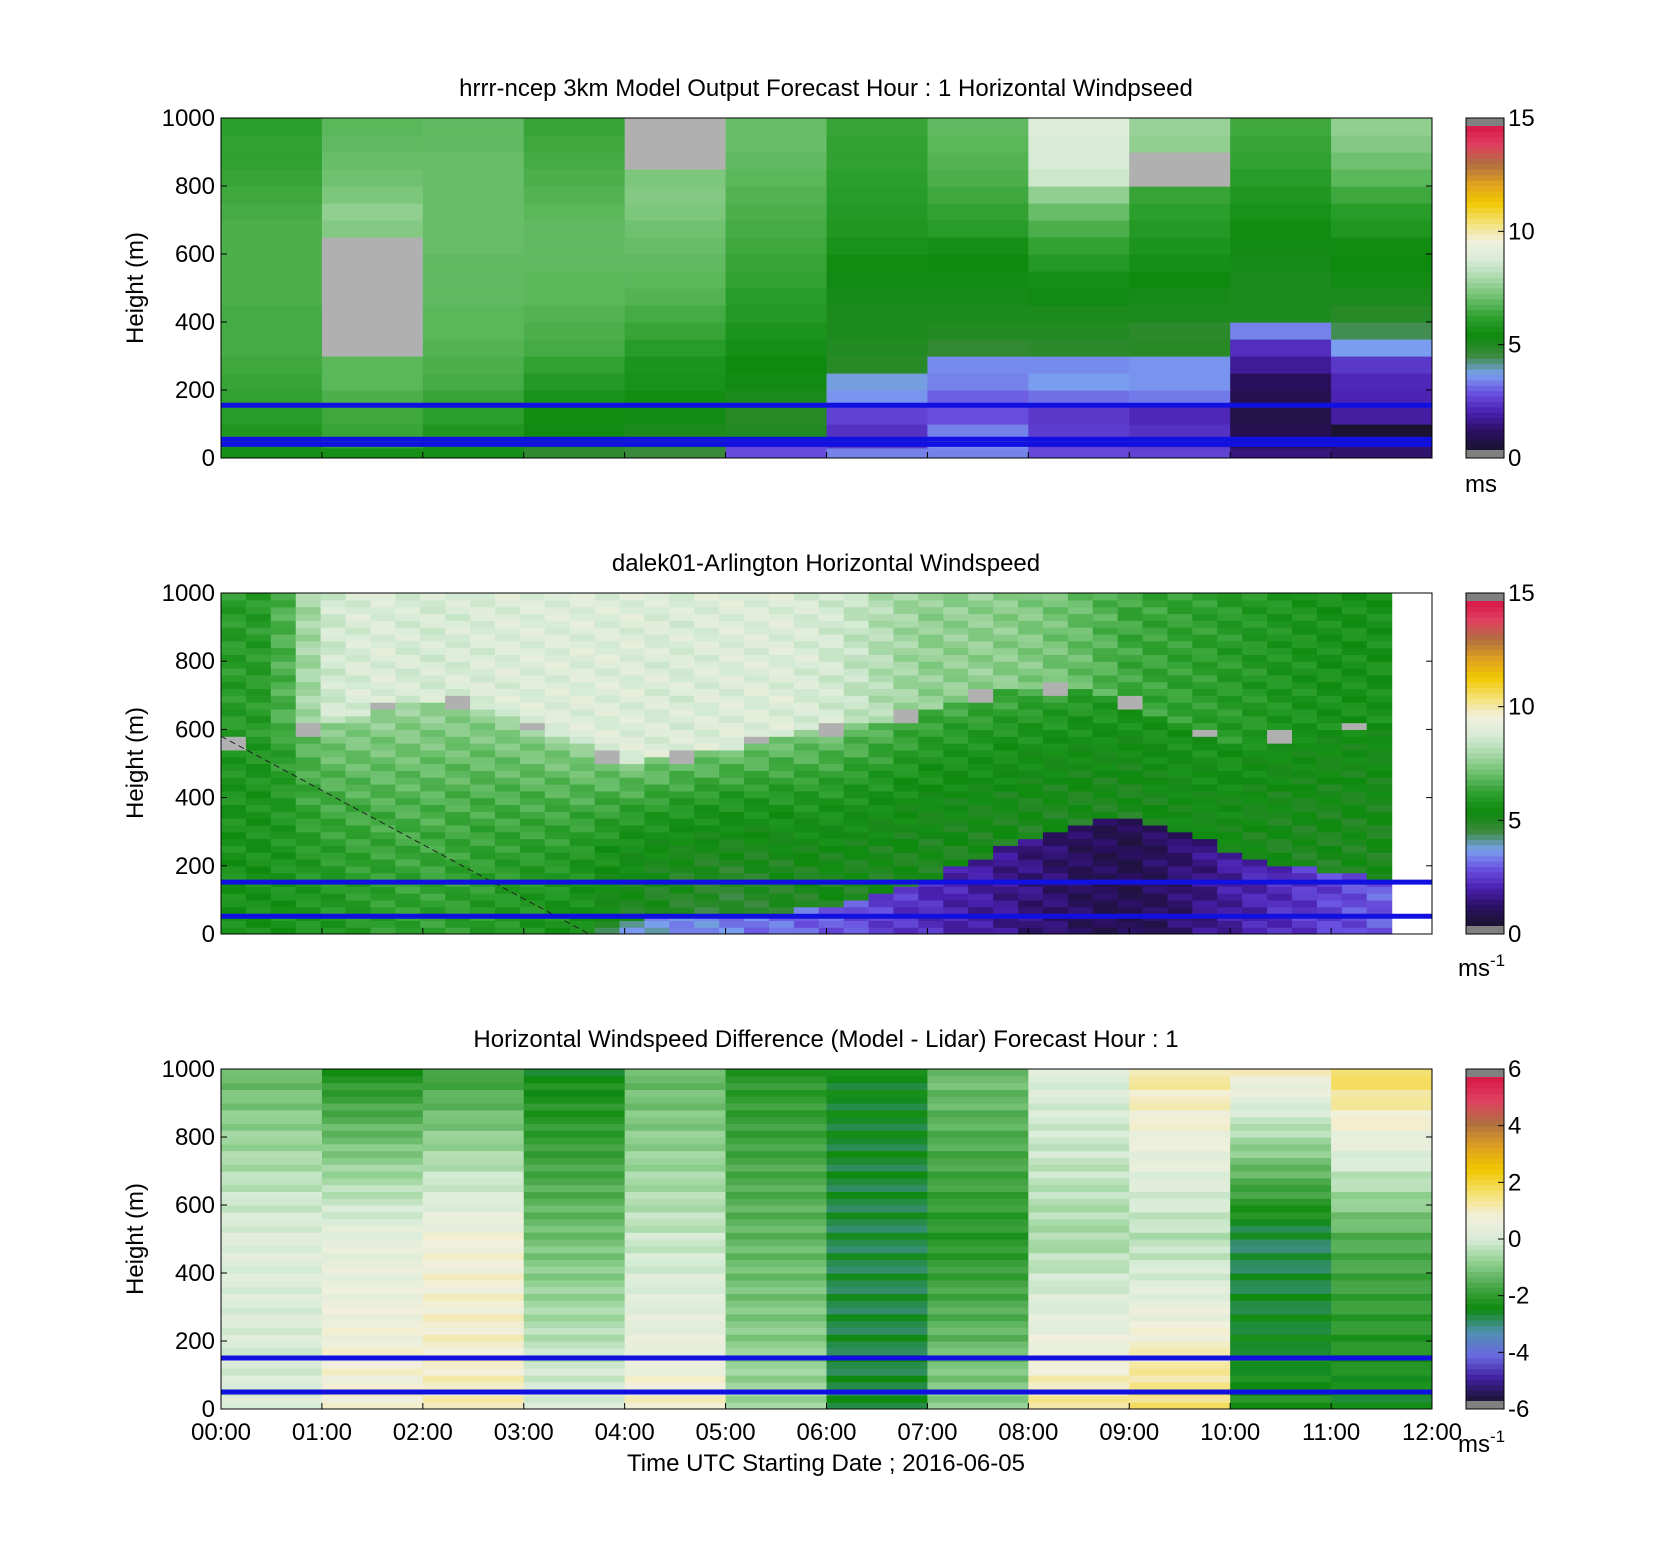 This screenshot has width=1680, height=1561. What do you see at coordinates (1521, 231) in the screenshot?
I see `colorbar-tick-label: 10` at bounding box center [1521, 231].